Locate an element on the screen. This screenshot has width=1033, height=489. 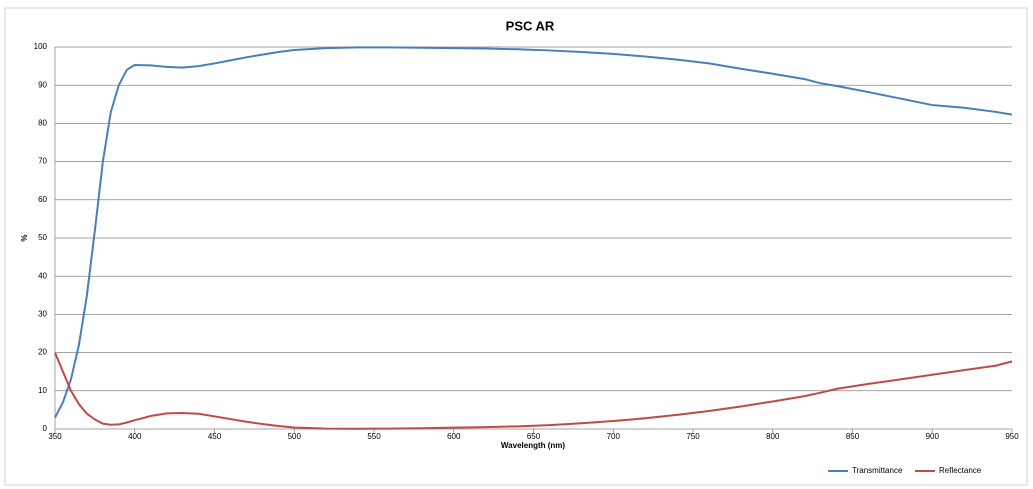
x-tick-label: 850 is located at coordinates (853, 436).